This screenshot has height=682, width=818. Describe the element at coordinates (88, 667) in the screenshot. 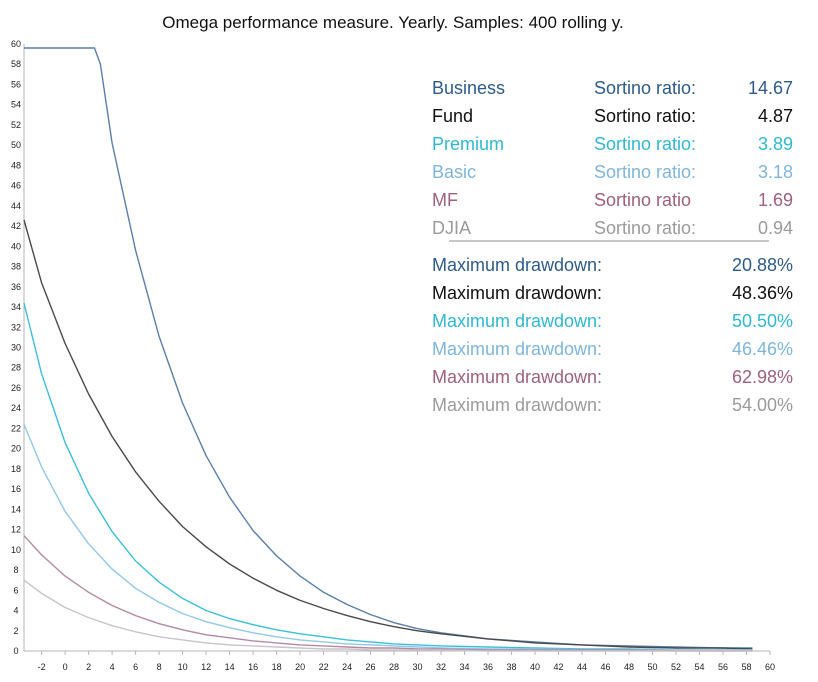

I see `x-tick-label: 2` at that location.